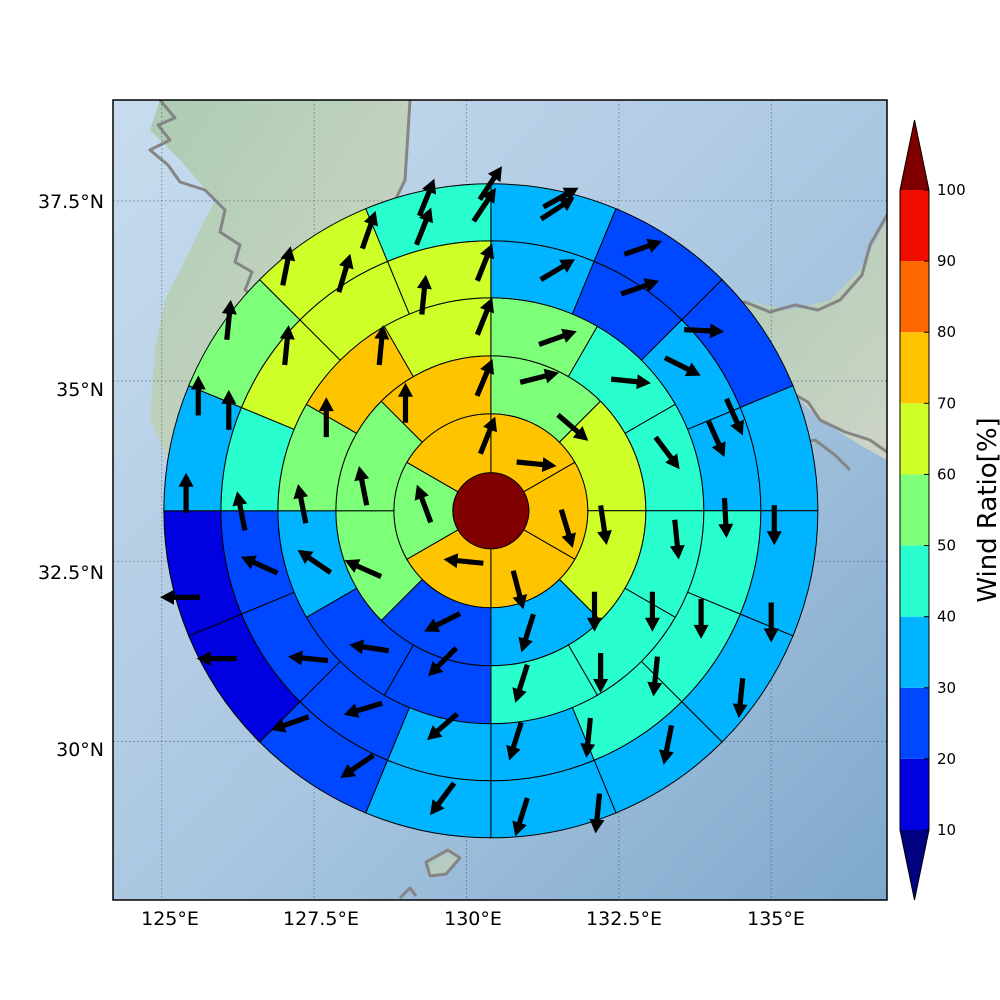 The height and width of the screenshot is (1000, 1000). I want to click on colorbar-tick-label: 60, so click(946, 474).